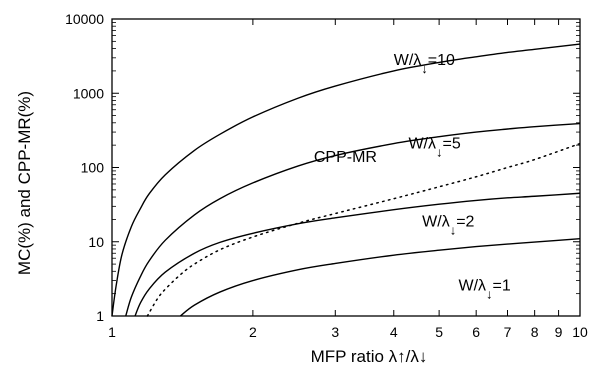 The width and height of the screenshot is (592, 372). What do you see at coordinates (100, 316) in the screenshot?
I see `y-tick-label: 1` at bounding box center [100, 316].